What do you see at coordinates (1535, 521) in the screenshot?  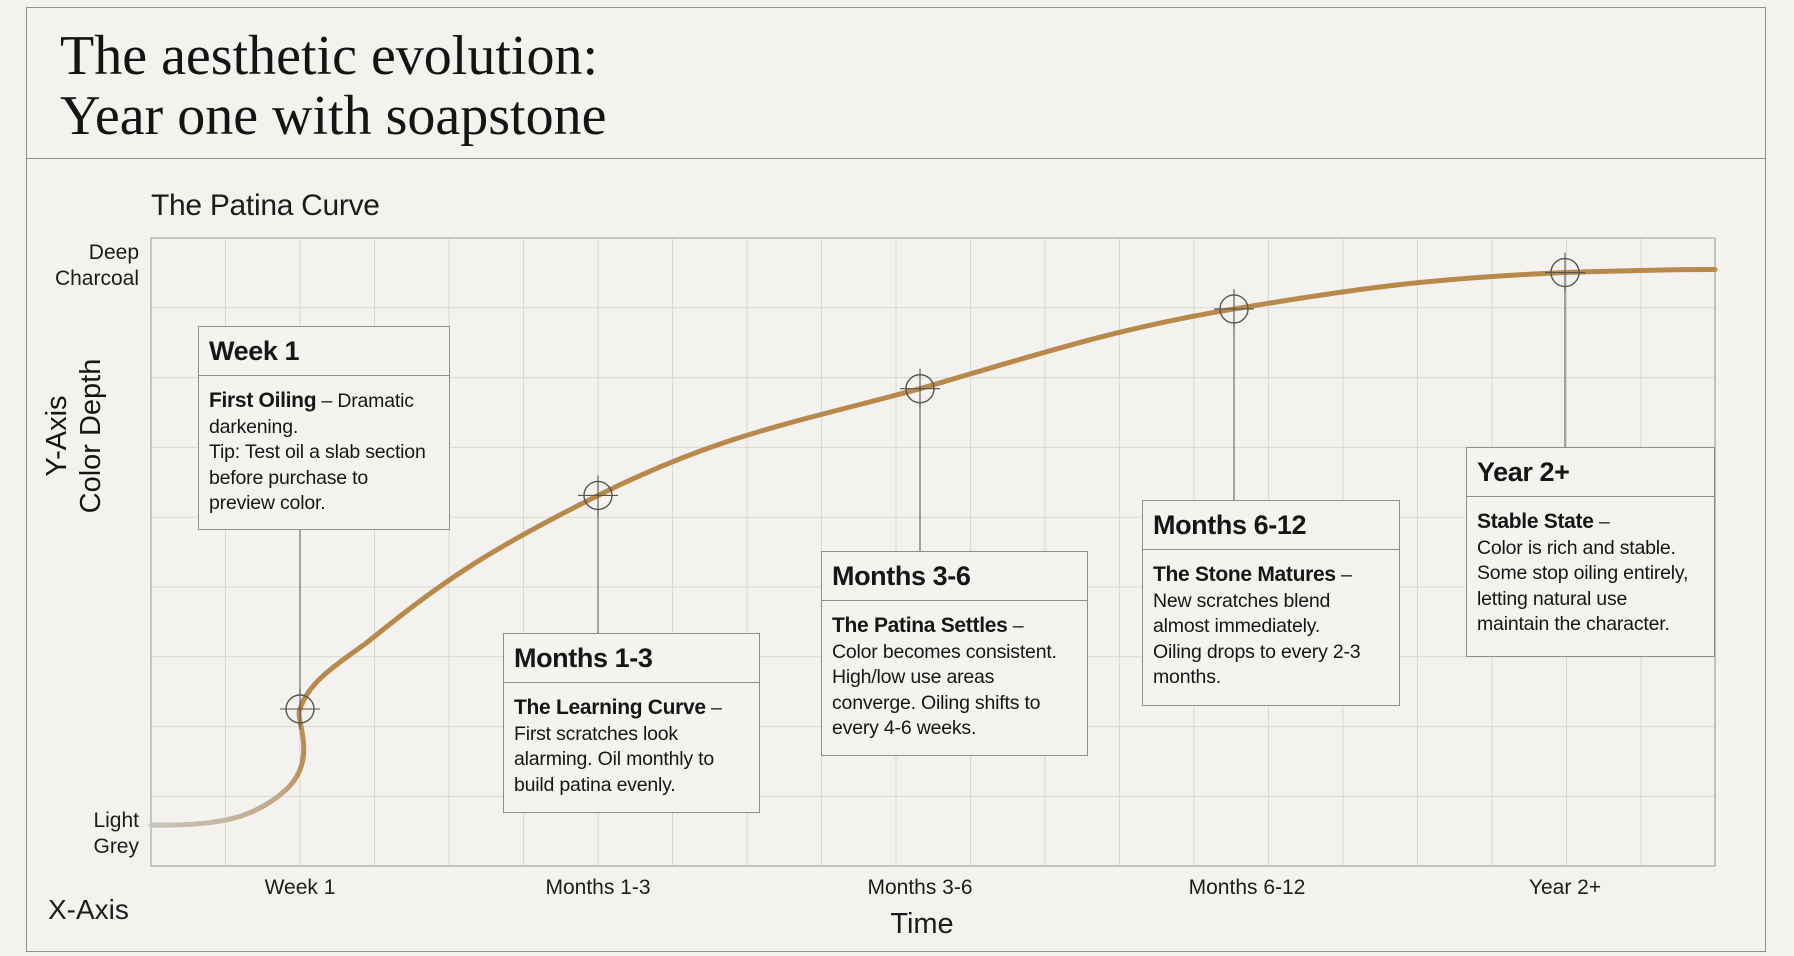 I see `card-subheading: Stable State` at bounding box center [1535, 521].